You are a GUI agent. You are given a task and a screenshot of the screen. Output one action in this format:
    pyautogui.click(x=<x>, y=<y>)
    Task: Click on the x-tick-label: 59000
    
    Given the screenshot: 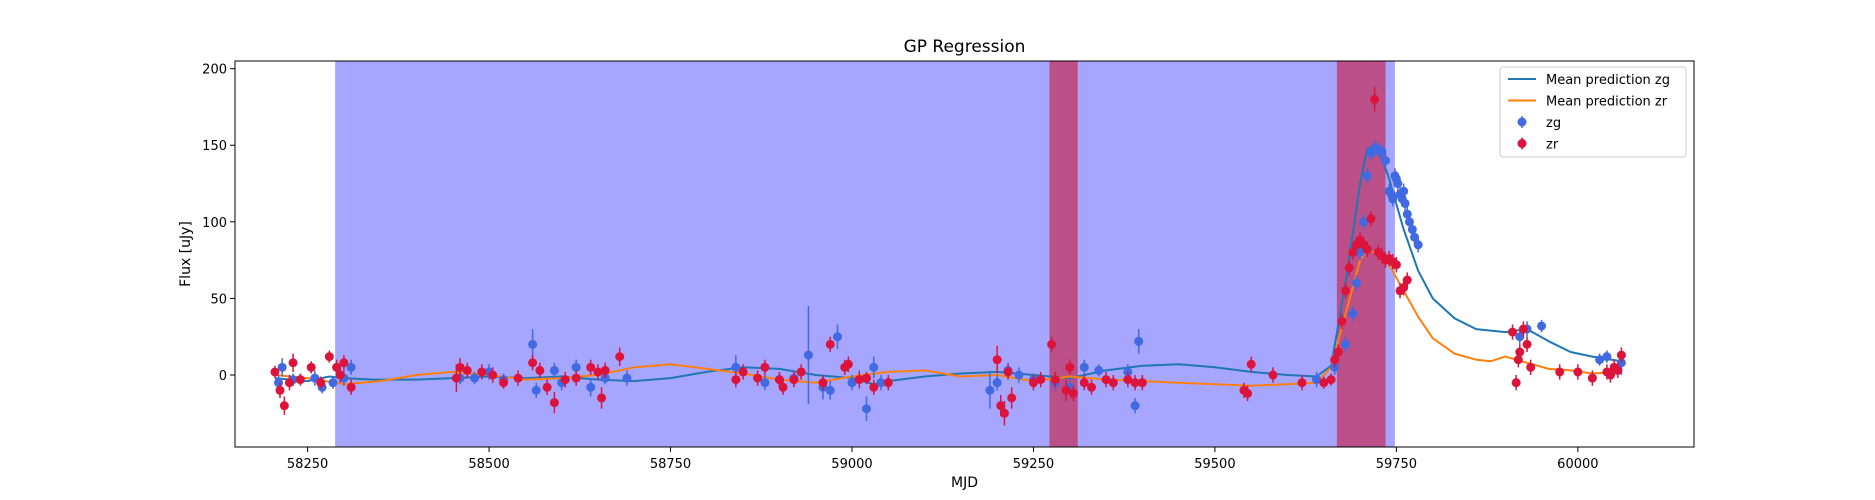 What is the action you would take?
    pyautogui.click(x=851, y=464)
    